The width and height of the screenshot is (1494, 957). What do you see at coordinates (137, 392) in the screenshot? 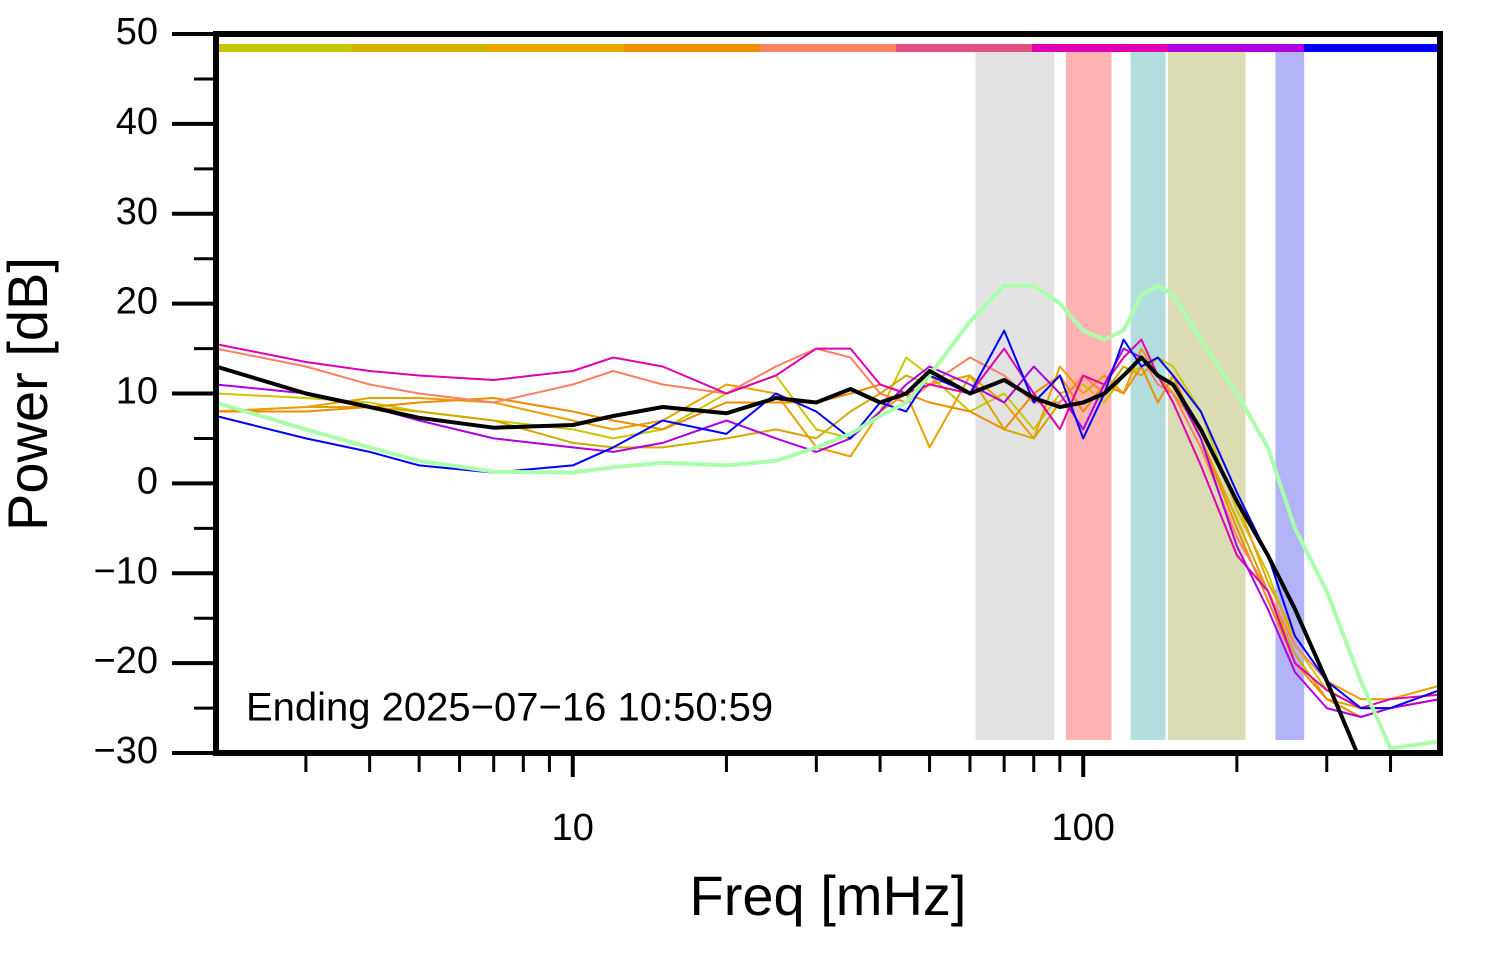
I see `y-tick-label: 10` at bounding box center [137, 392].